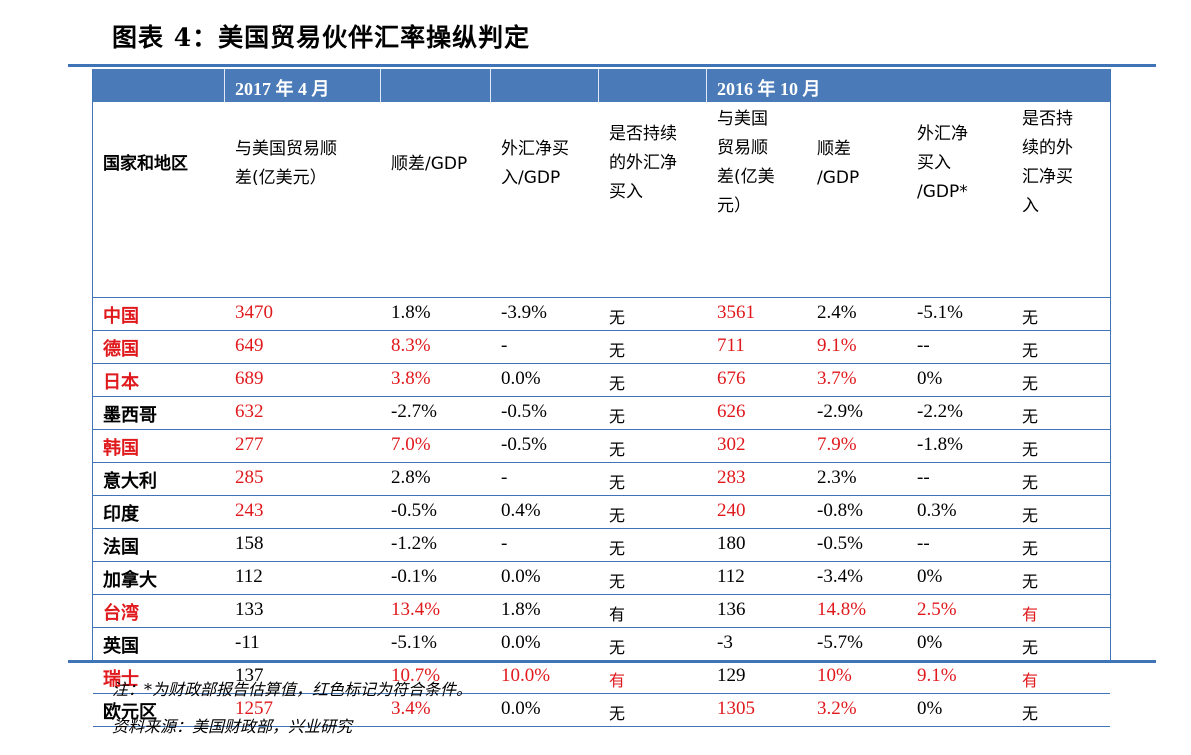 Image resolution: width=1191 pixels, height=755 pixels. Describe the element at coordinates (416, 675) in the screenshot. I see `cell-a-gdp: 10.7%` at that location.